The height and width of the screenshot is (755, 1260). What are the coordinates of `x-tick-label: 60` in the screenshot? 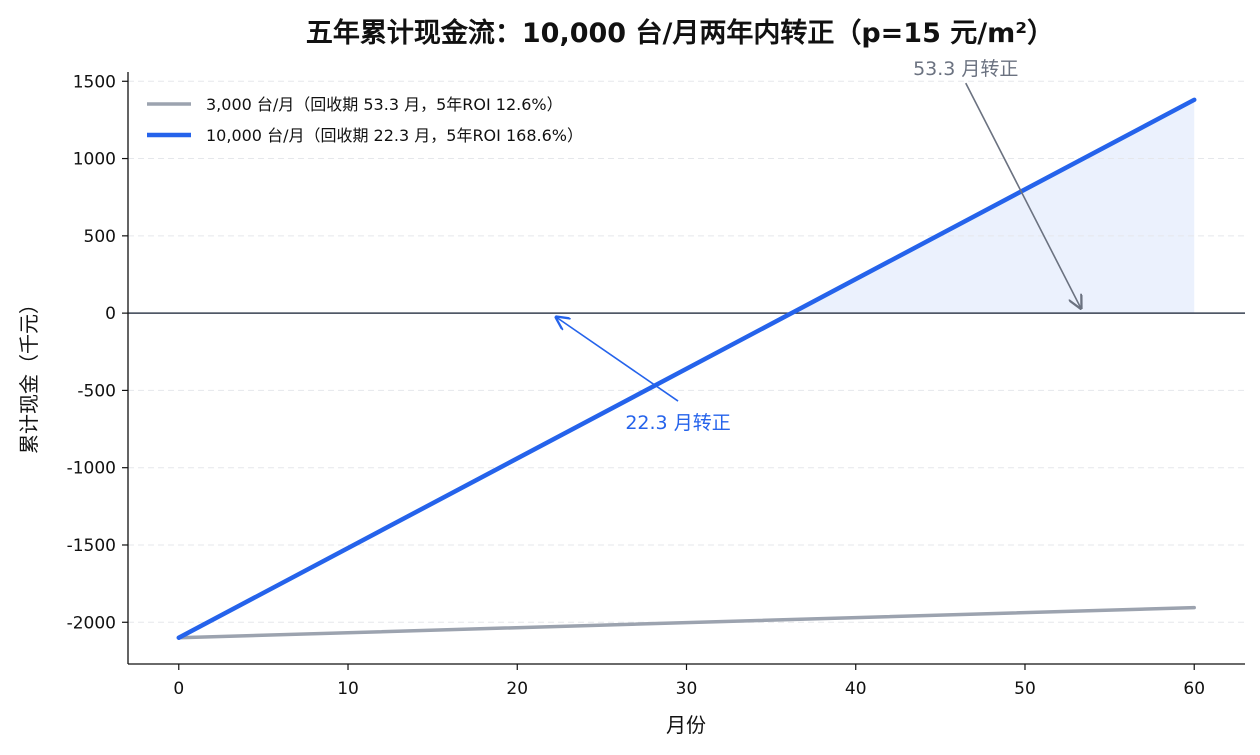 It's located at (1194, 689).